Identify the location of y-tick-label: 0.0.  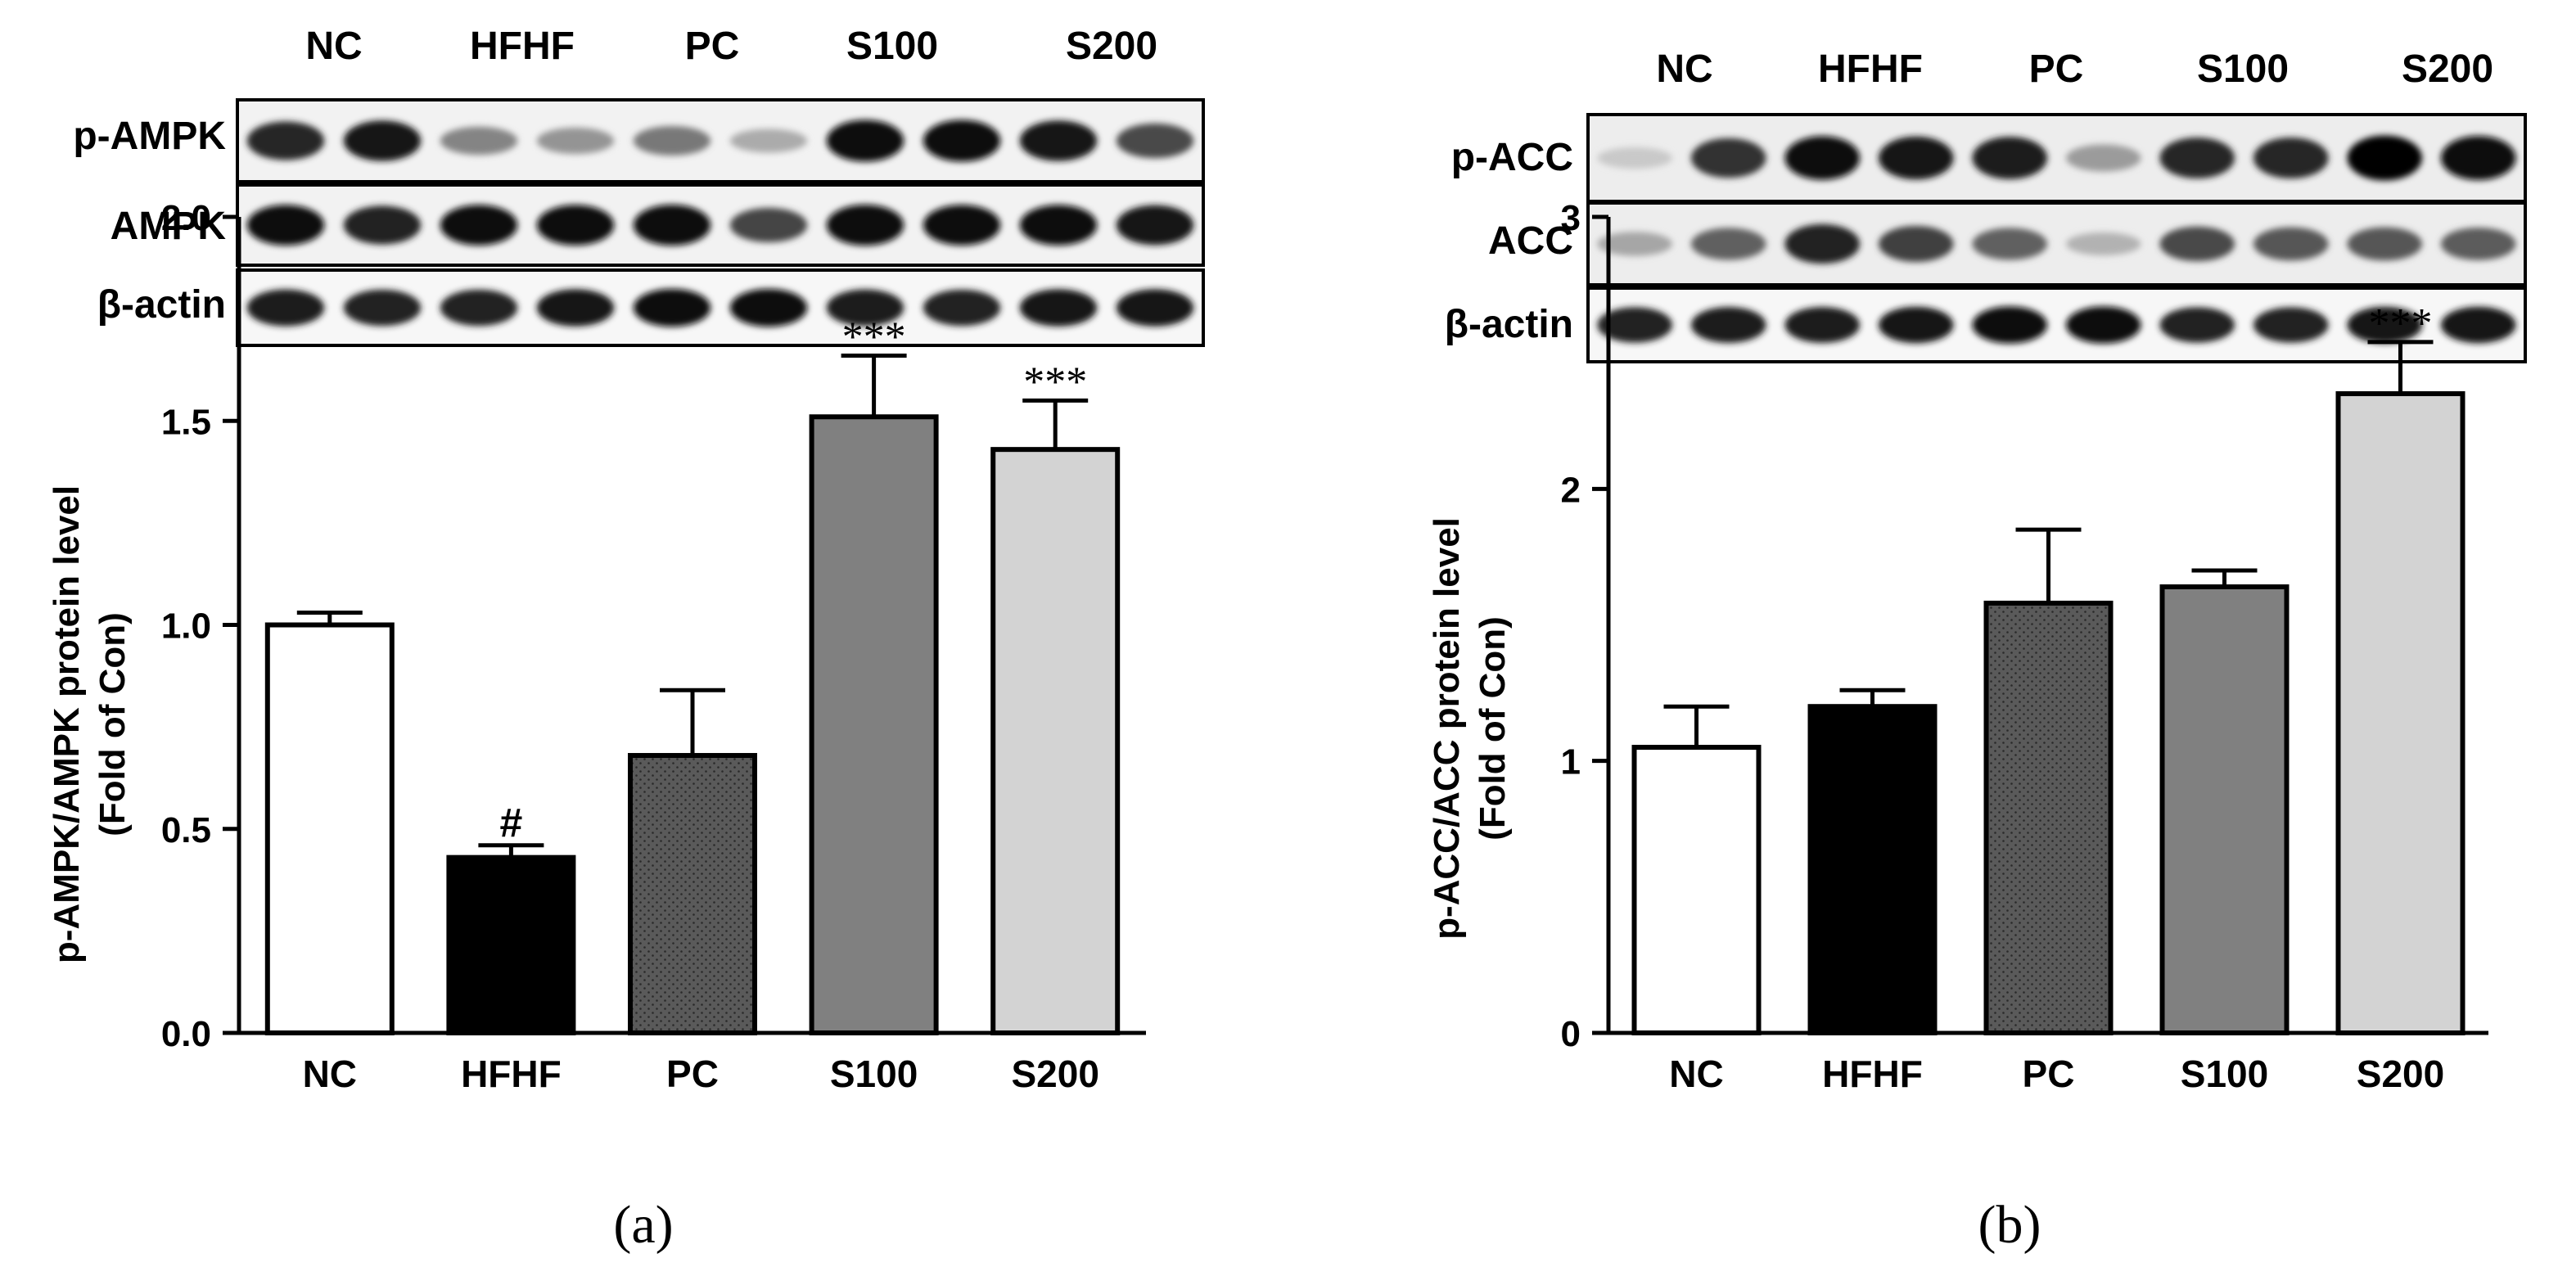
(186, 1034).